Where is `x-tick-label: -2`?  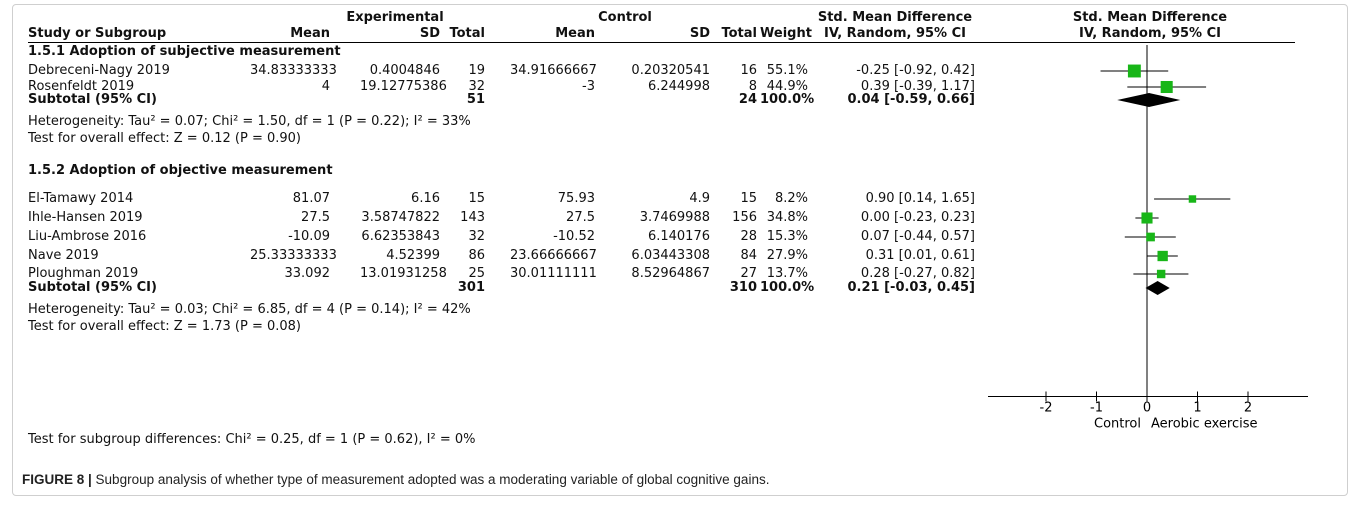 x-tick-label: -2 is located at coordinates (1046, 408).